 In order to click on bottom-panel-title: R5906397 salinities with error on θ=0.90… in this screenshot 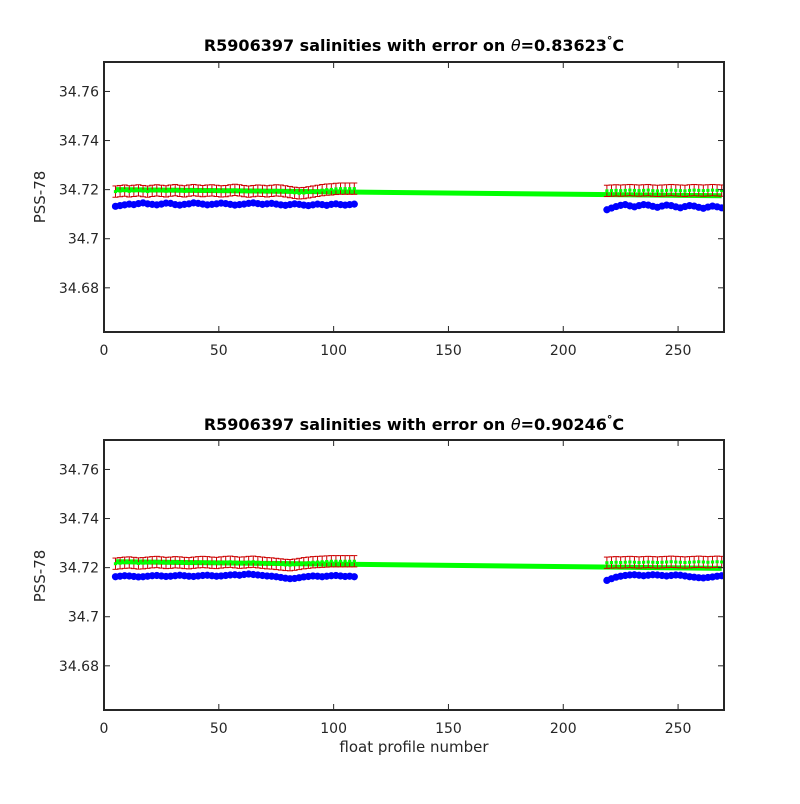, I will do `click(414, 423)`.